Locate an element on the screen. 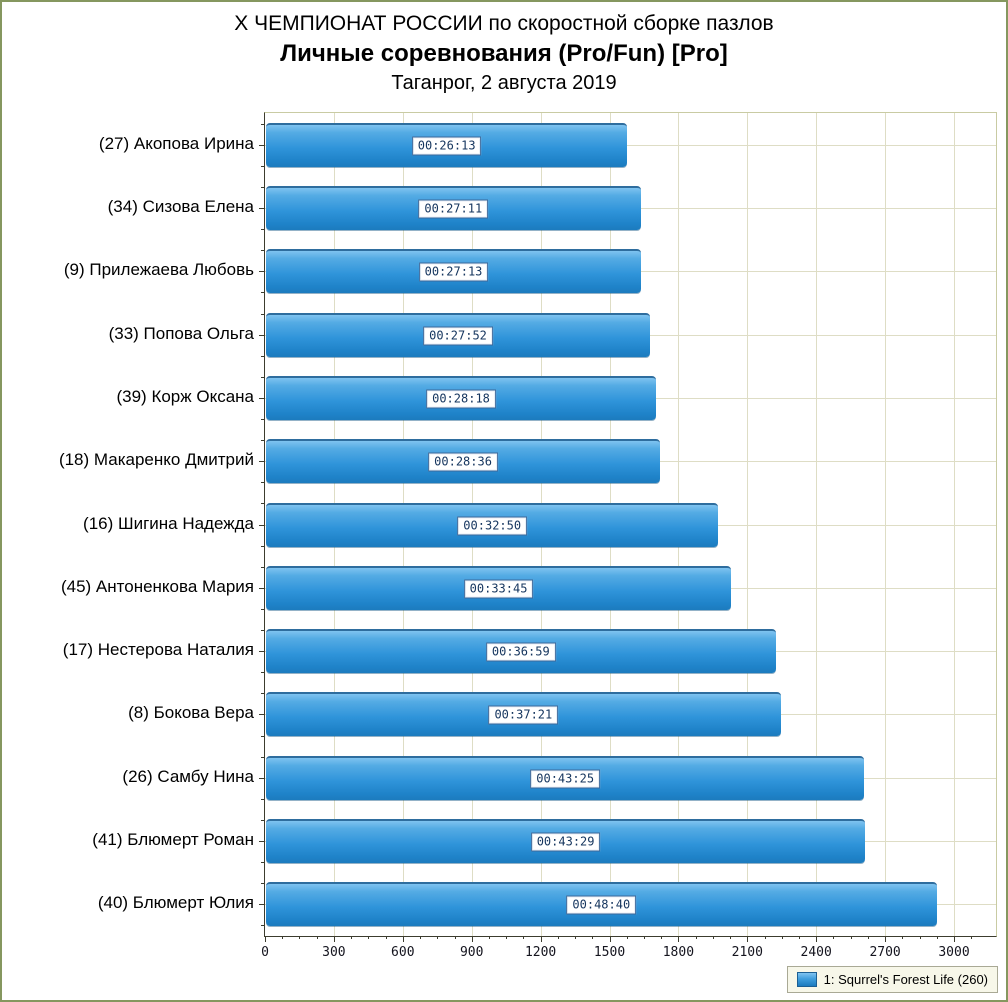 Image resolution: width=1008 pixels, height=1002 pixels. x-axis-tick-label: 0 is located at coordinates (265, 952).